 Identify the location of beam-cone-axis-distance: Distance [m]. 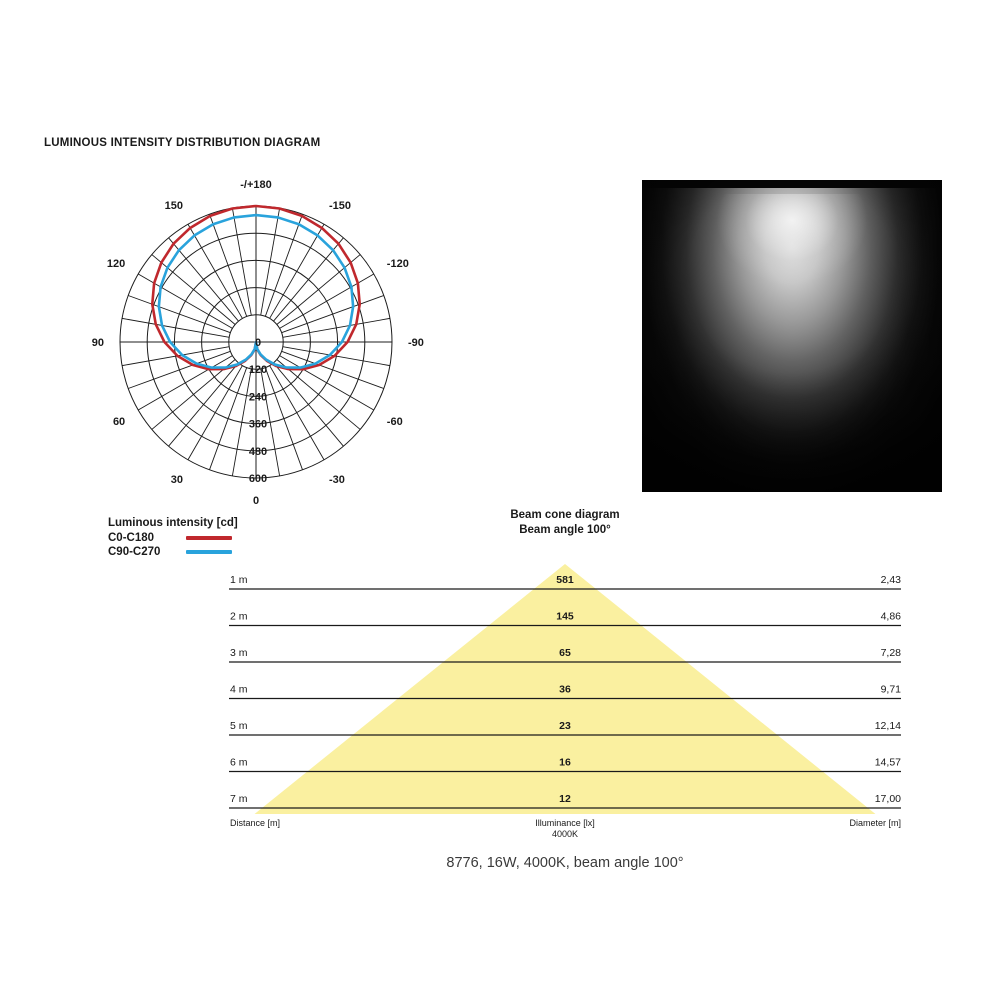
(255, 823).